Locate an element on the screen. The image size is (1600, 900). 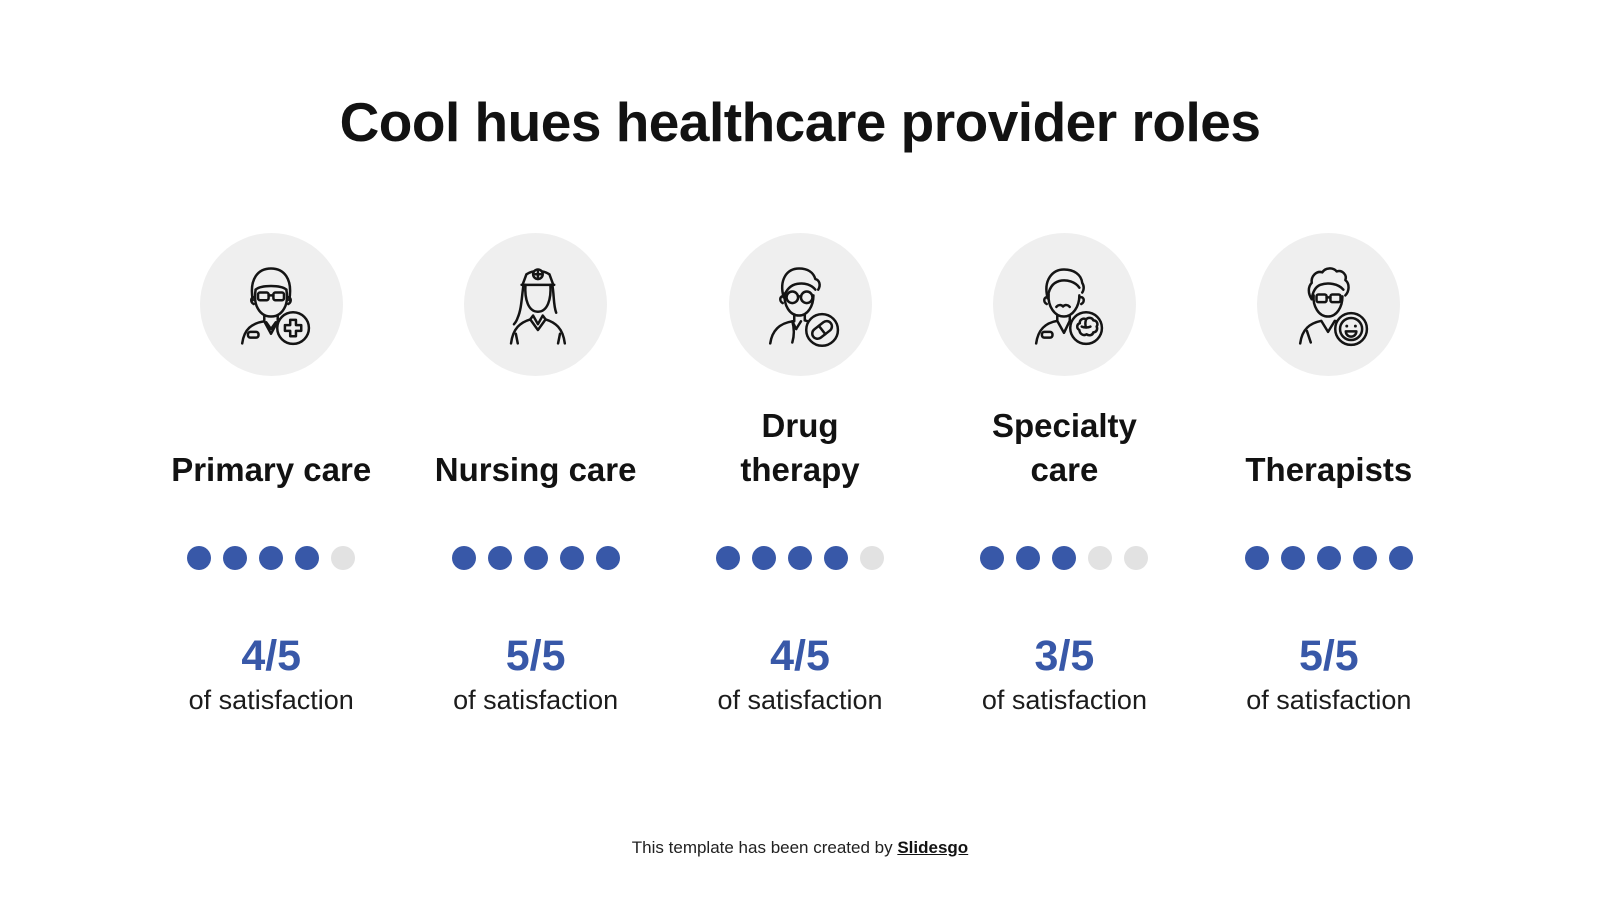
satisfaction-score: 3/5 is located at coordinates (1064, 656).